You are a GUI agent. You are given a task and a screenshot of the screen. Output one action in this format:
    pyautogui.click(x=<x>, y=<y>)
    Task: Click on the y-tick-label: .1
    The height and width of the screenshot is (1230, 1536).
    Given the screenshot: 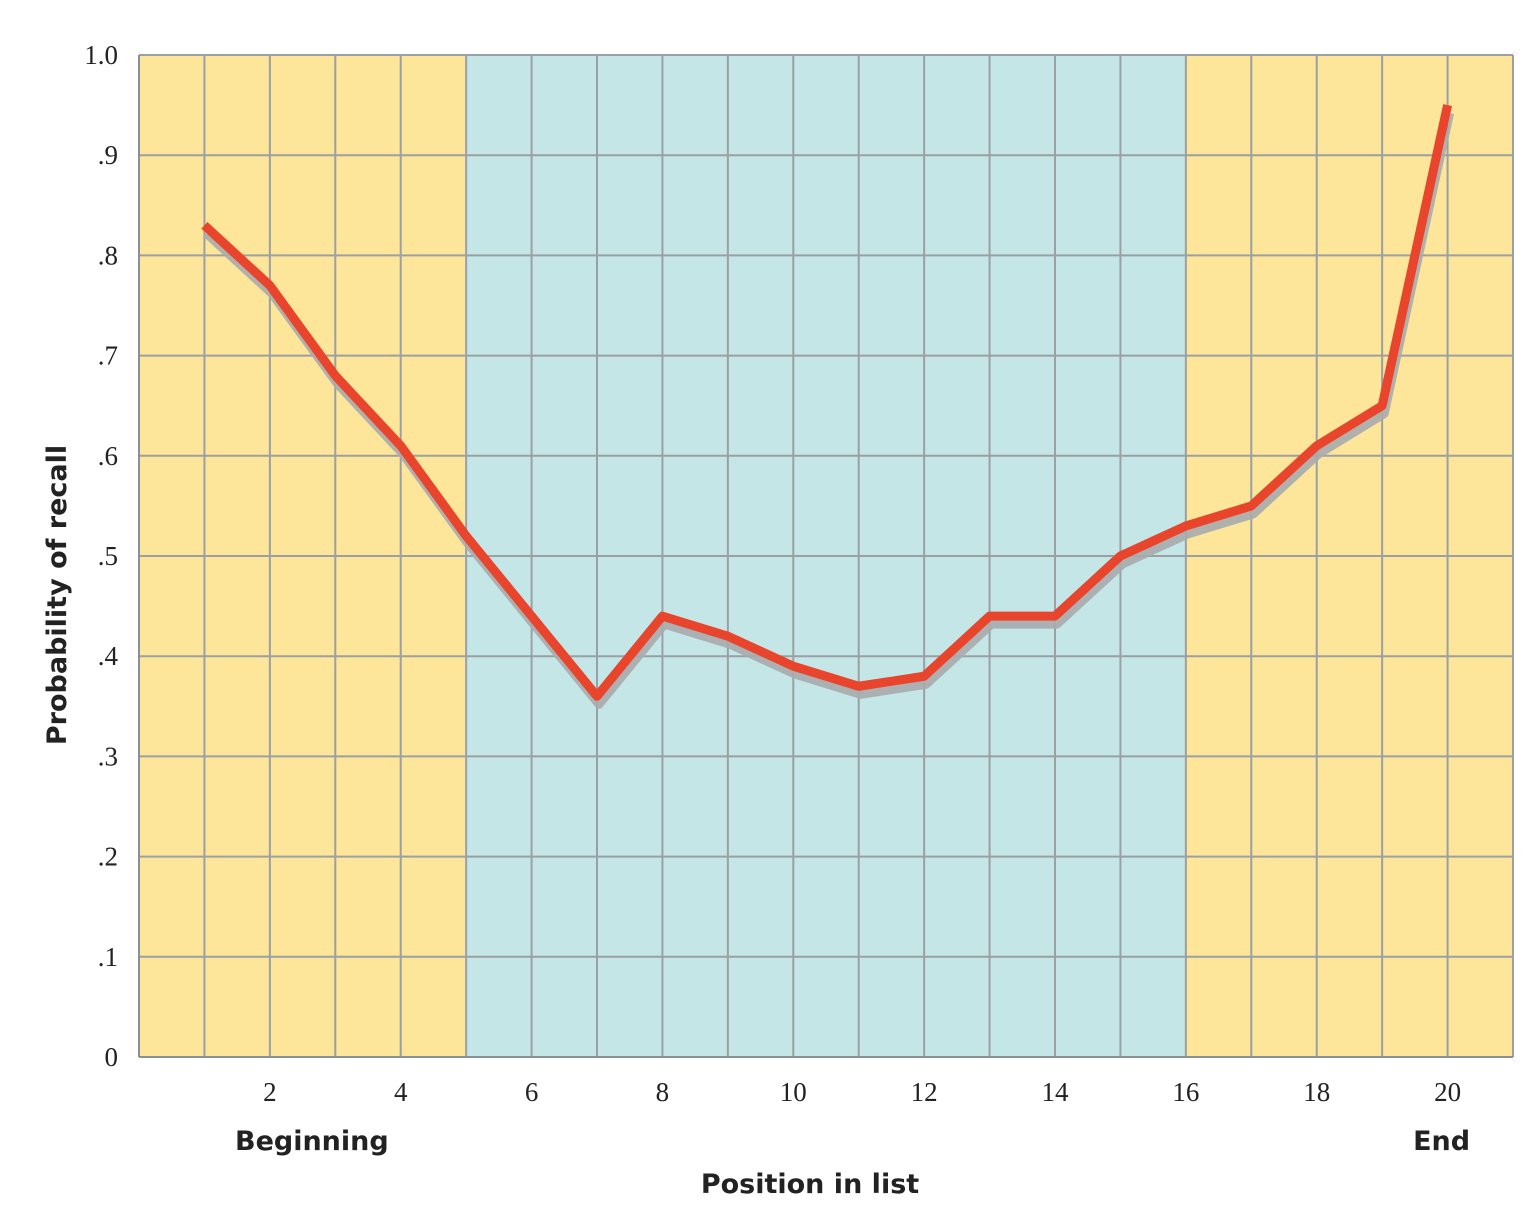 What is the action you would take?
    pyautogui.click(x=108, y=957)
    